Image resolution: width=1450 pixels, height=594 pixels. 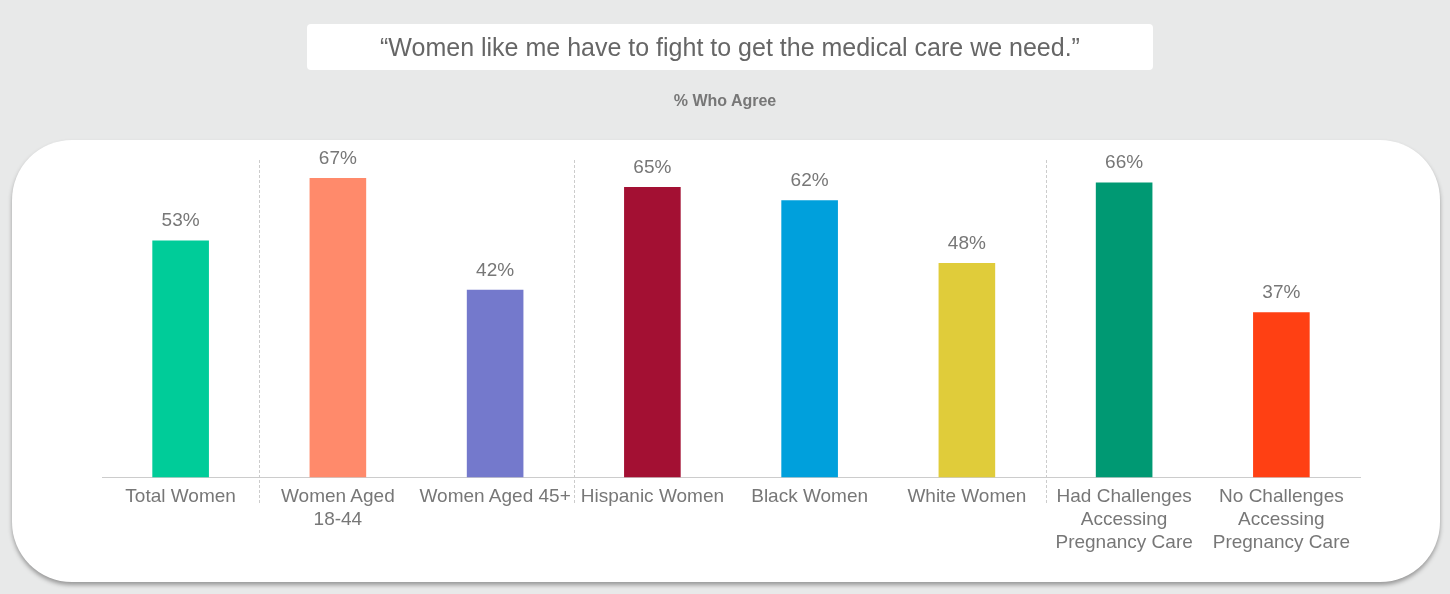 What do you see at coordinates (966, 242) in the screenshot?
I see `data-label: 48%` at bounding box center [966, 242].